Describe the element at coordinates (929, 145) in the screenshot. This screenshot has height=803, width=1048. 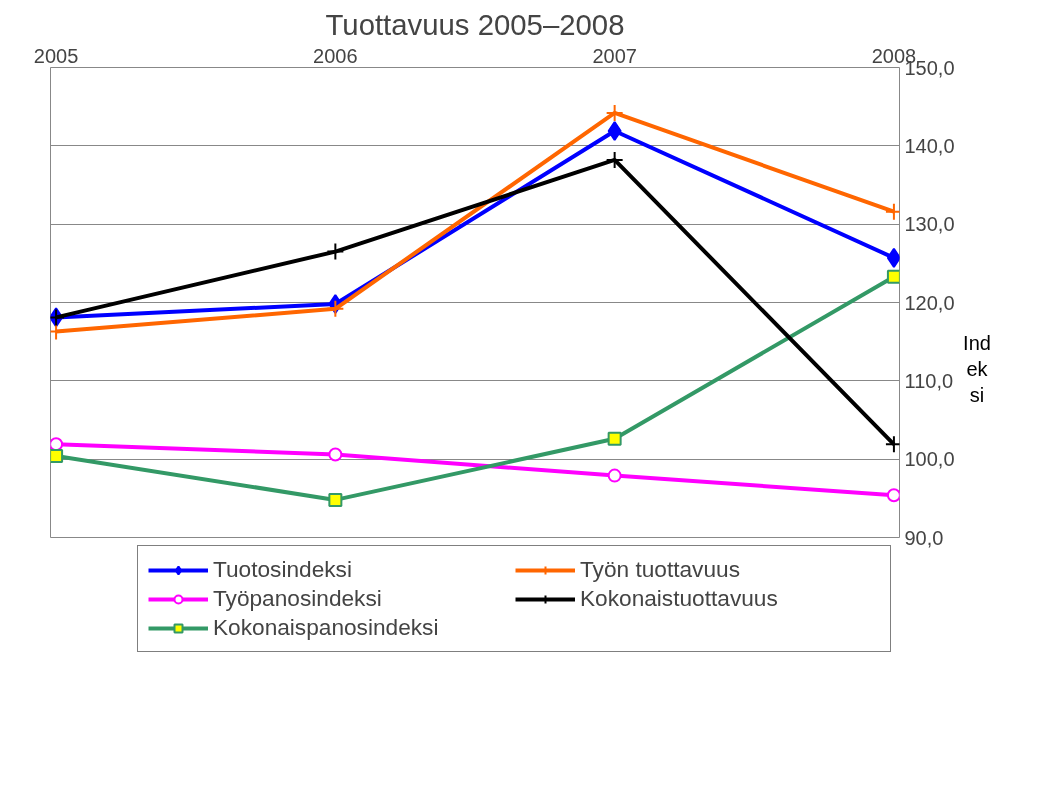
I see `y-tick-label: 140,0` at that location.